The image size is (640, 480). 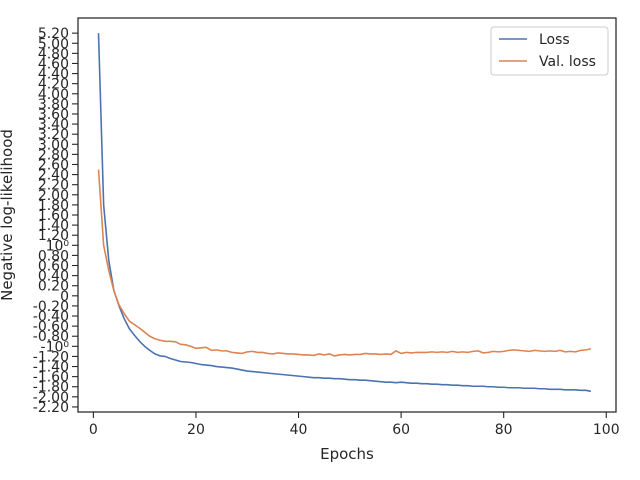 What do you see at coordinates (53, 176) in the screenshot?
I see `y-tick-label: 2.40` at bounding box center [53, 176].